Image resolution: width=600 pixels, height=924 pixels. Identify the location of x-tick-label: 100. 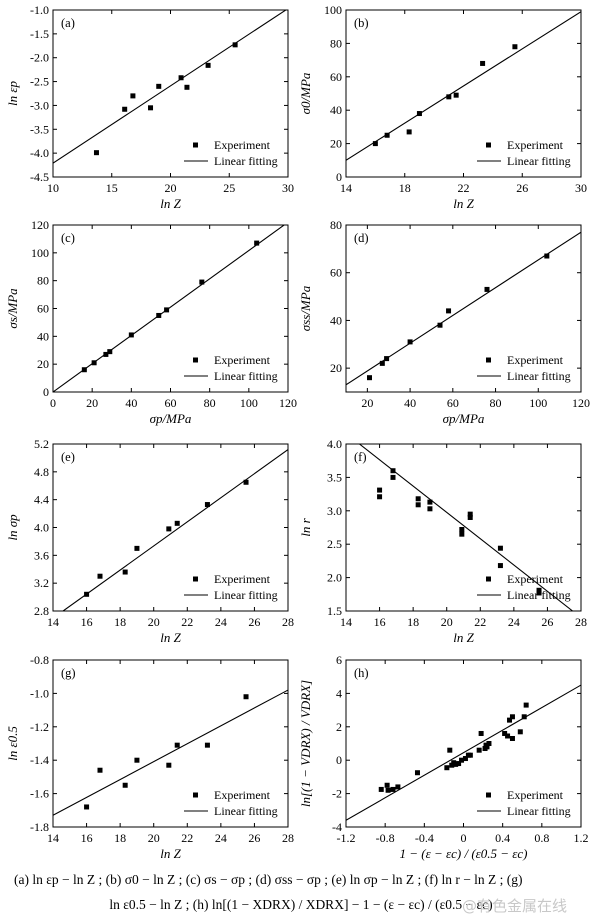
(249, 403).